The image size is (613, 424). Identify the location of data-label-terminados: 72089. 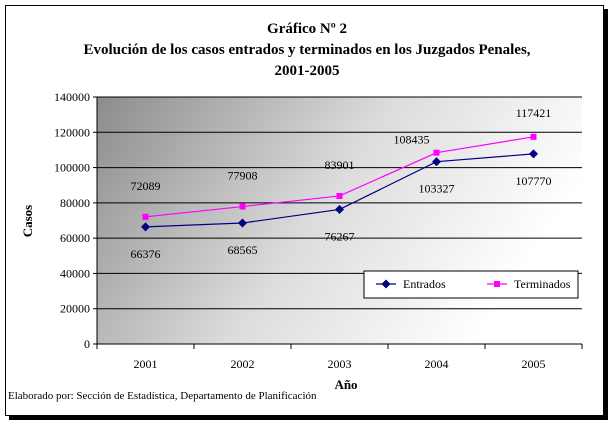
(146, 186).